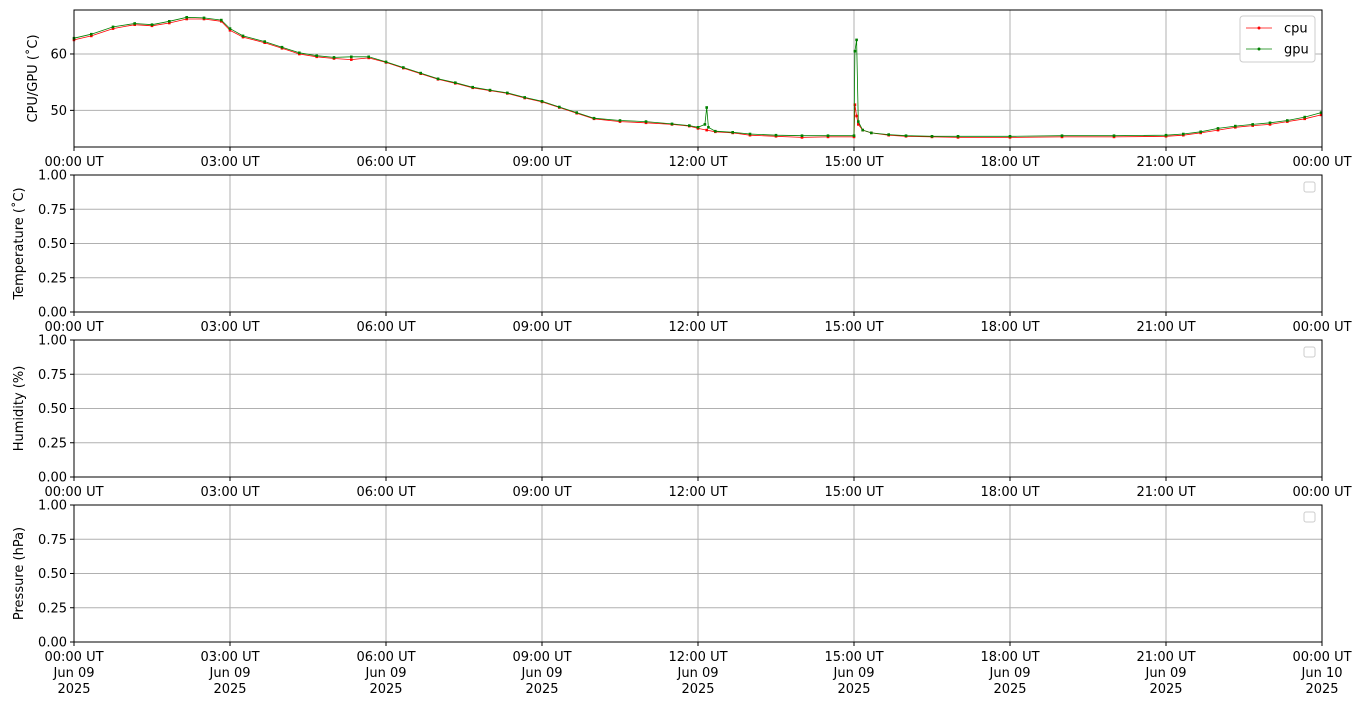 This screenshot has height=707, width=1363. What do you see at coordinates (1277, 39) in the screenshot?
I see `legend: cpu gpu` at bounding box center [1277, 39].